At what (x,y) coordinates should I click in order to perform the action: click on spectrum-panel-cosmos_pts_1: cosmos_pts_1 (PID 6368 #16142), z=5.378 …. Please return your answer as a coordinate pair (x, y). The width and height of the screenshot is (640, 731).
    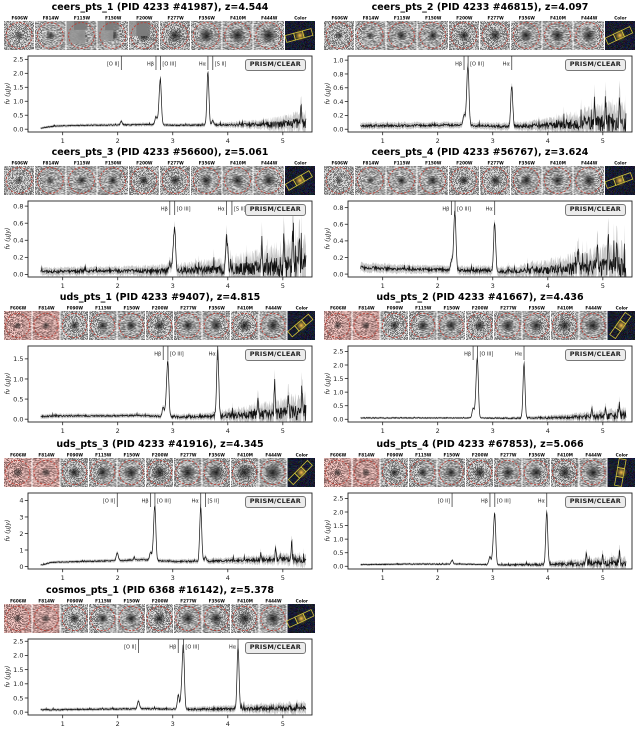
    Looking at the image, I should click on (160, 658).